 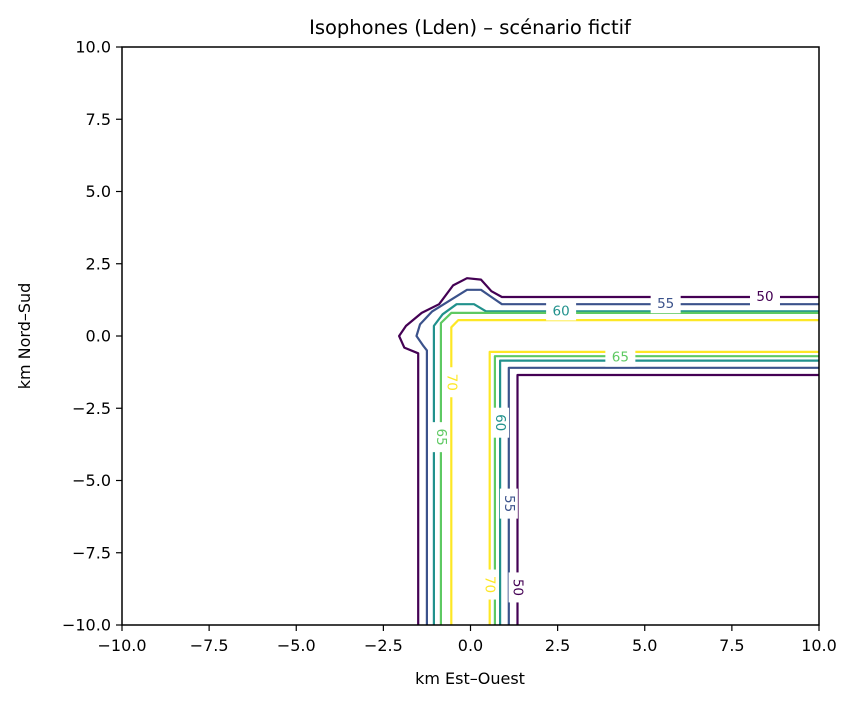 I want to click on contour-label-65-1: 65, so click(x=620, y=358).